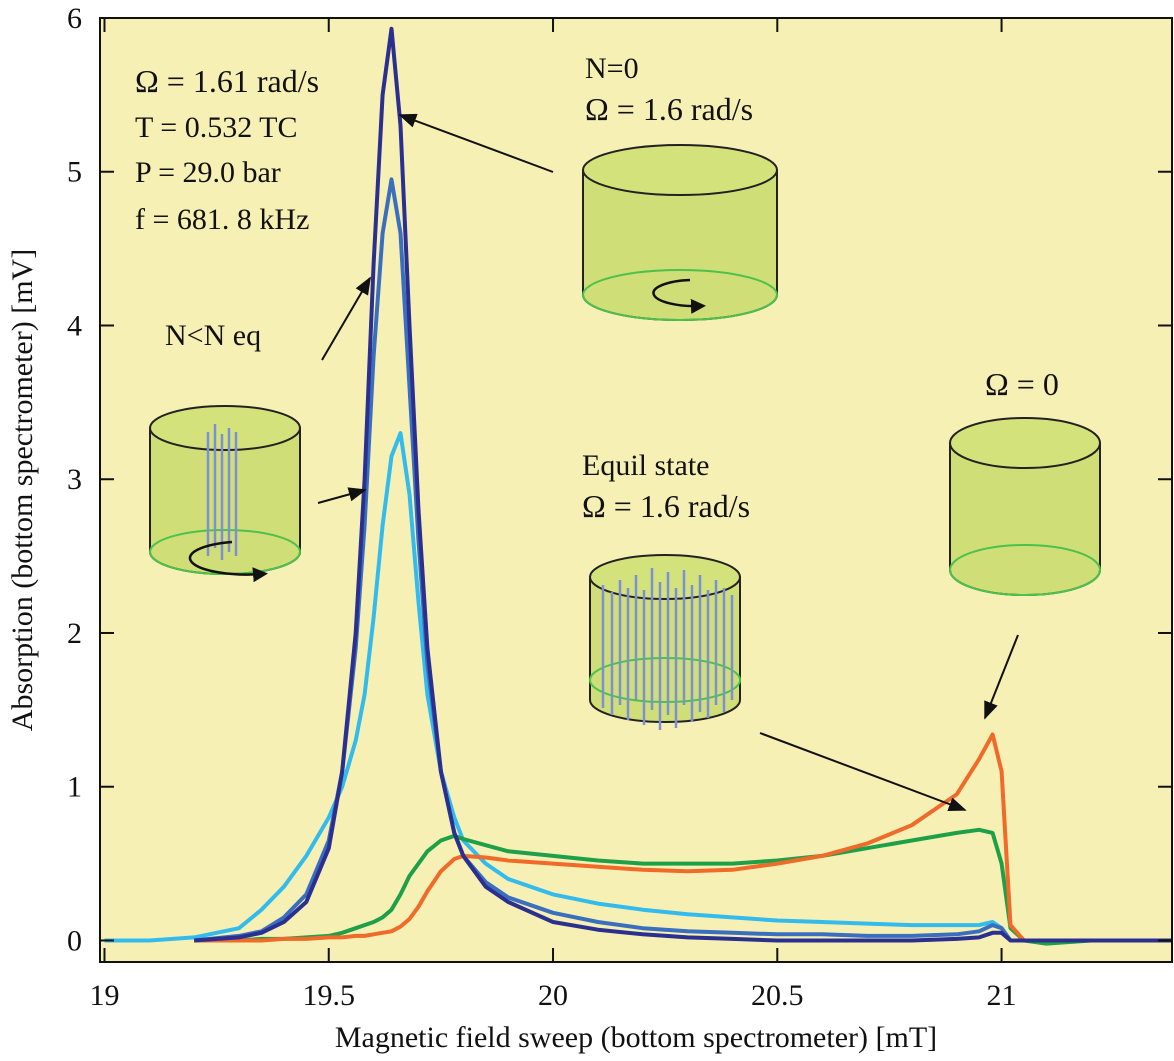 The image size is (1174, 1061). Describe the element at coordinates (645, 465) in the screenshot. I see `annotation: Equil state` at that location.